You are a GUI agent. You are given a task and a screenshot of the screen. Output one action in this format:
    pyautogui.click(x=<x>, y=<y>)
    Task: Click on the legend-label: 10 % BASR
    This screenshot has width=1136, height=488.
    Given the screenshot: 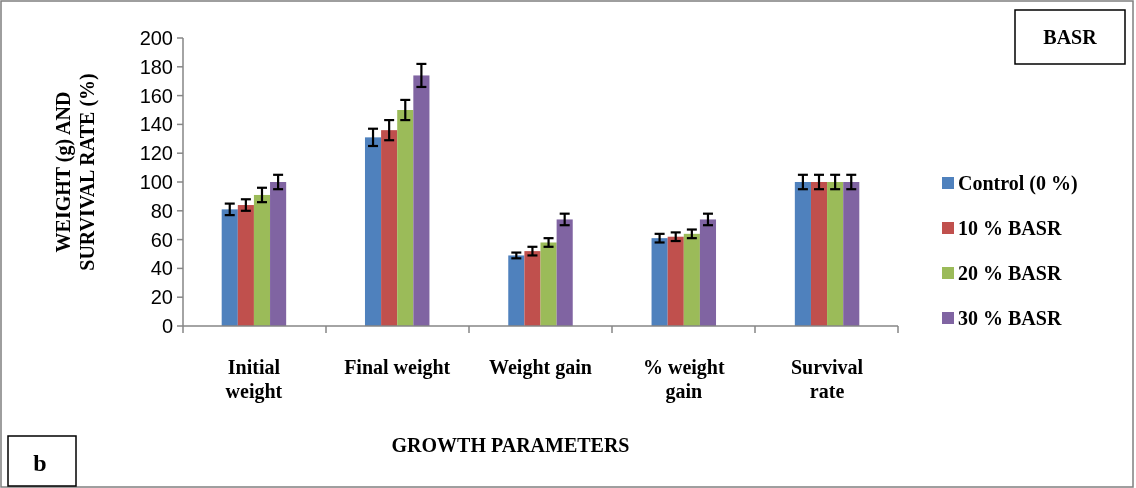 What is the action you would take?
    pyautogui.click(x=1010, y=228)
    